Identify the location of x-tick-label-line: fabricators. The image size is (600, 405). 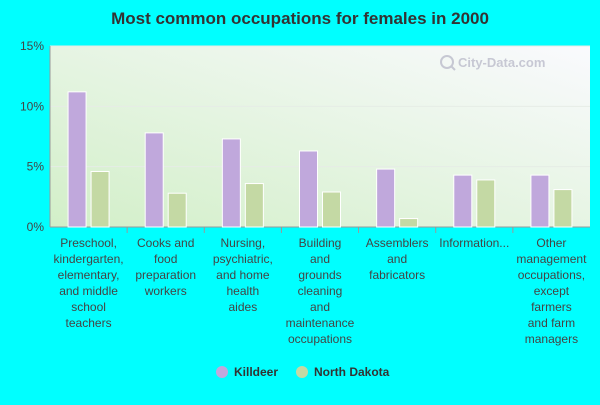
(397, 275).